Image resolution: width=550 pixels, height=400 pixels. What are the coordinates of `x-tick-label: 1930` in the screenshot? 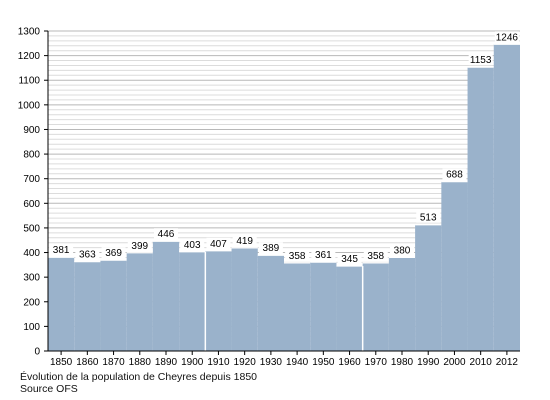 It's located at (271, 362).